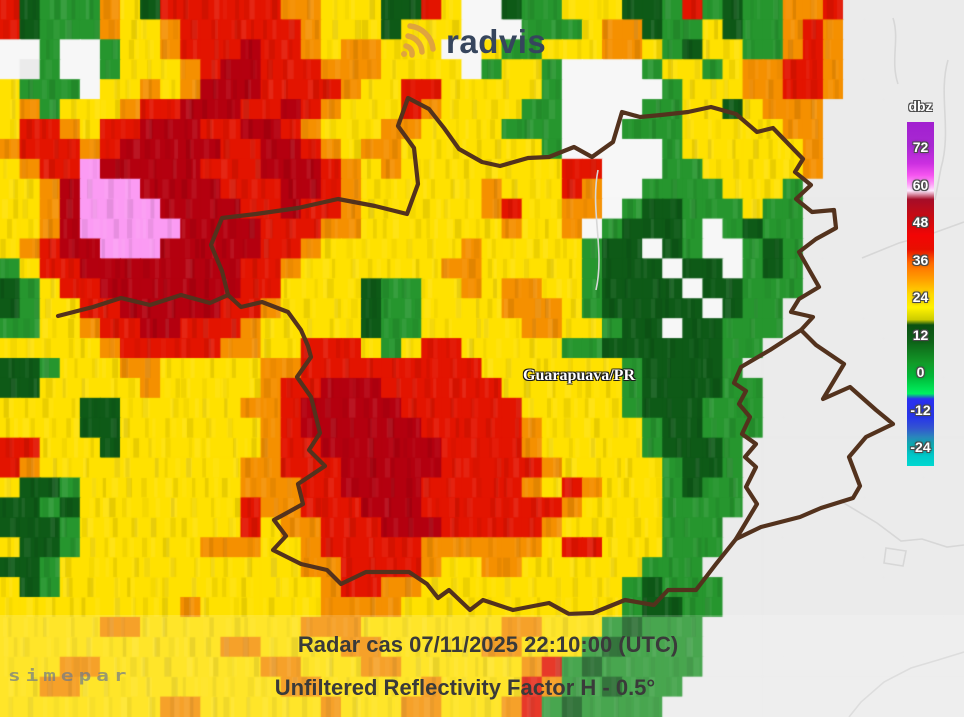  Describe the element at coordinates (465, 687) in the screenshot. I see `product-name-label: Unfiltered Reflectivity Factor H - 0.5°` at that location.